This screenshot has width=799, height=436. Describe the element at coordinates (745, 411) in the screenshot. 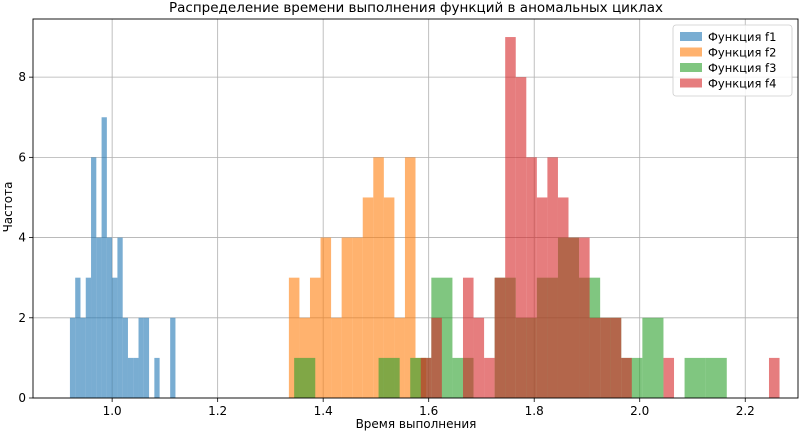

I see `x-tick-label: 2.2` at that location.